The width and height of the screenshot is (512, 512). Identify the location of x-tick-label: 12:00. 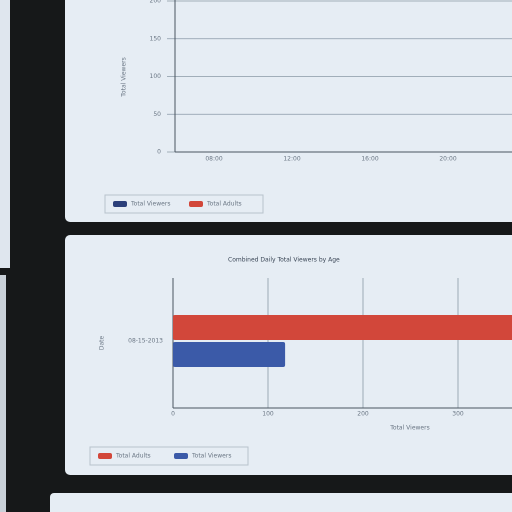
(291, 159).